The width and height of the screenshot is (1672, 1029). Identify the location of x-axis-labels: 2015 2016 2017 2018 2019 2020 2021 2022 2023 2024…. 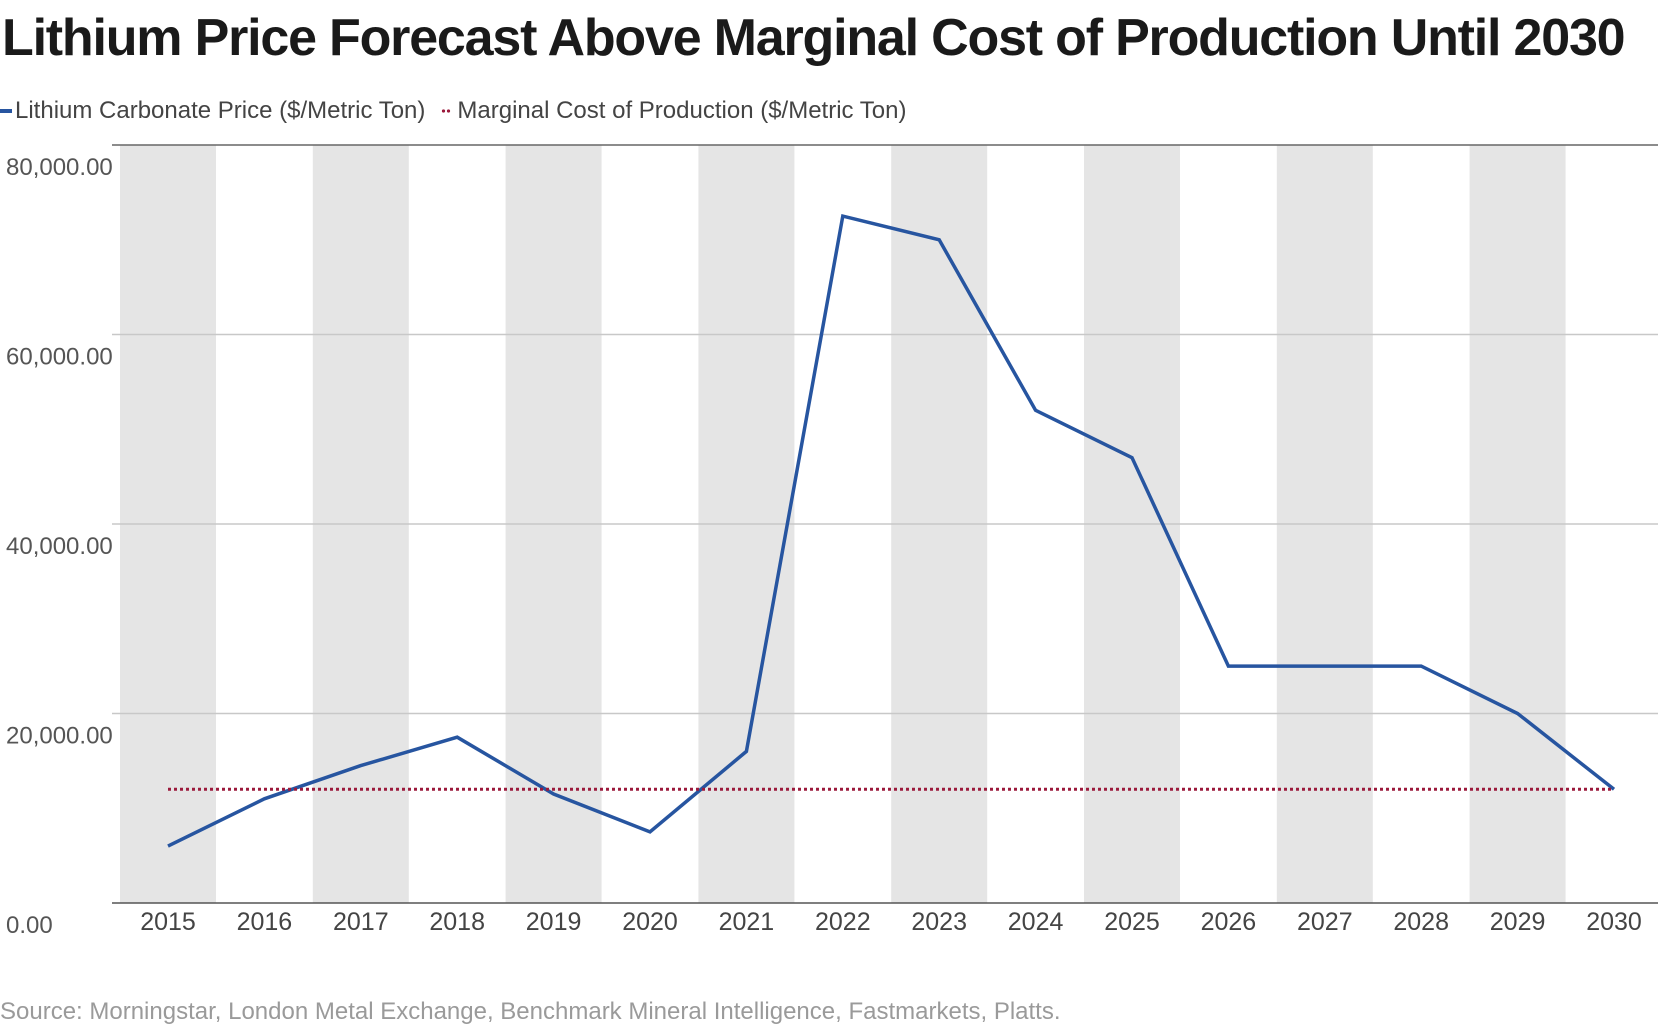
(891, 922).